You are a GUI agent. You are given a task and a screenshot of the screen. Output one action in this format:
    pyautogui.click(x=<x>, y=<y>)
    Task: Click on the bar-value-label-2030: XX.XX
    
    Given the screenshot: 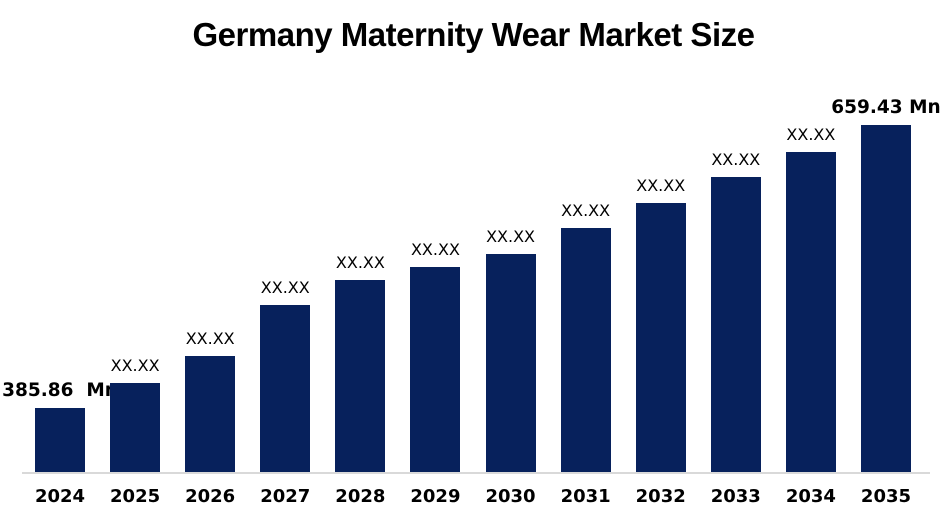 What is the action you would take?
    pyautogui.click(x=510, y=237)
    